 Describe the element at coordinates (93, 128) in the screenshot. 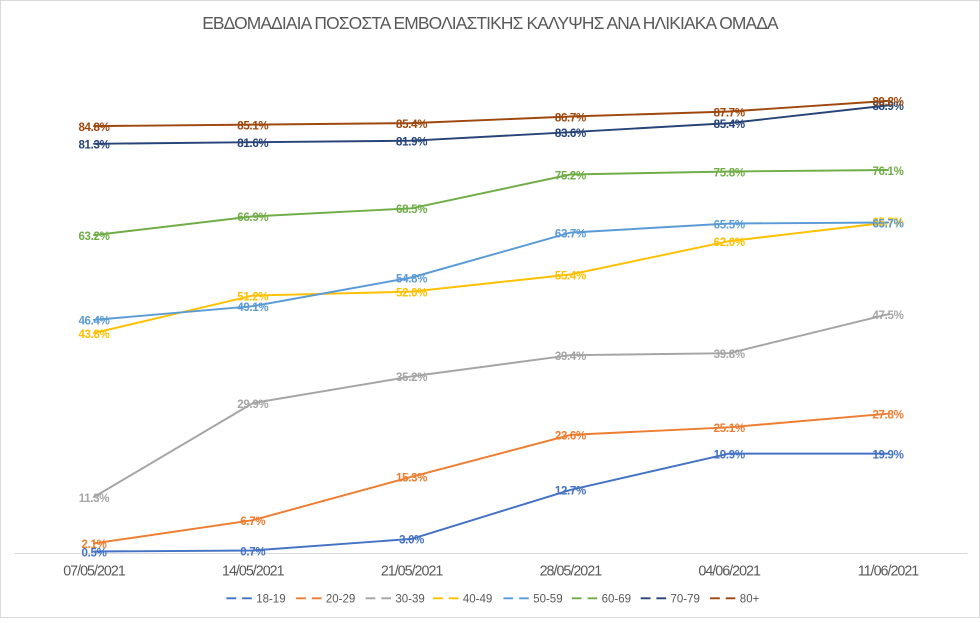

I see `svg-text: 84.8%` at that location.